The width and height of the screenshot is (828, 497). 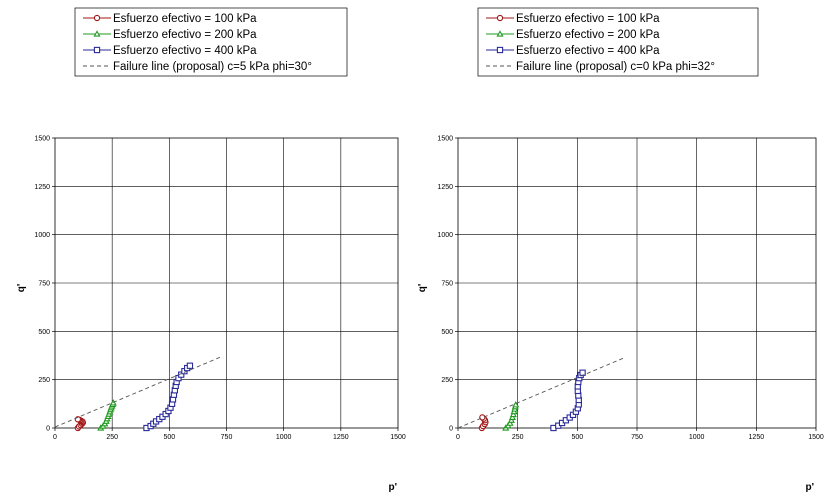 I want to click on legend-entry: Failure line (proposal) c=5 kPa phi=30°, so click(x=212, y=67).